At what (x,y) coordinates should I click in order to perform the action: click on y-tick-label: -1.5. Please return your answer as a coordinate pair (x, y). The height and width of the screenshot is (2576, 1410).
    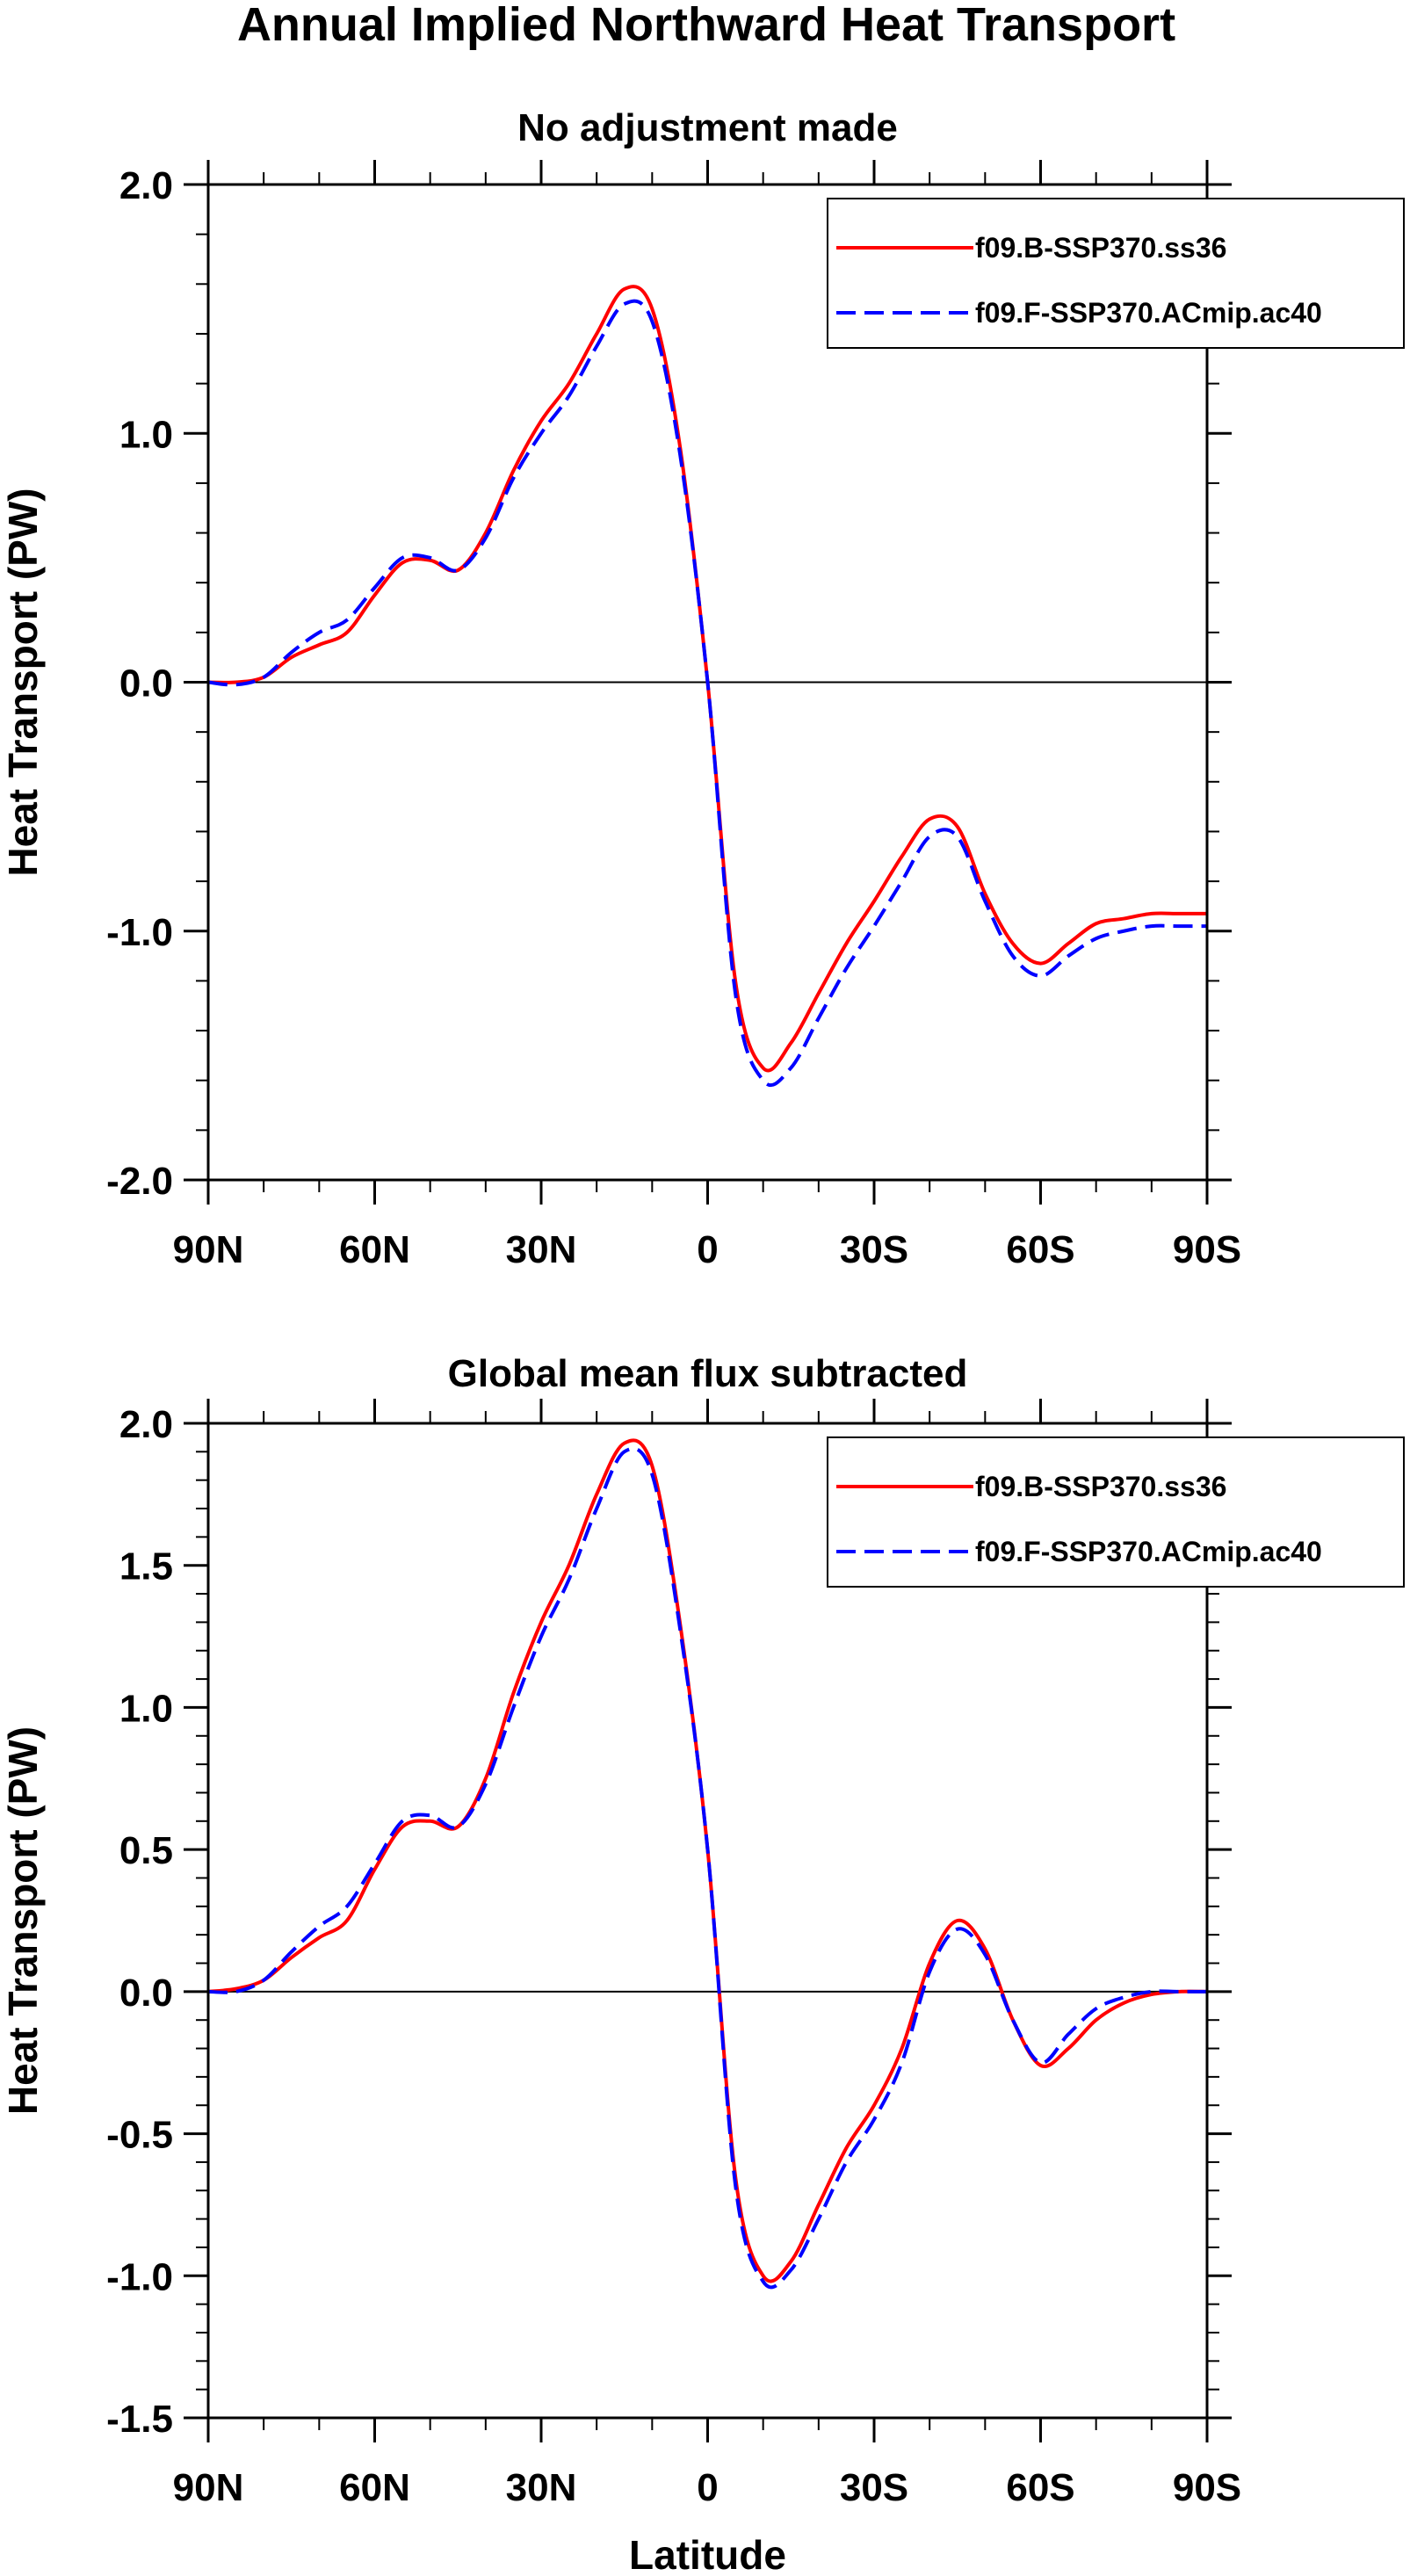
    Looking at the image, I should click on (139, 2419).